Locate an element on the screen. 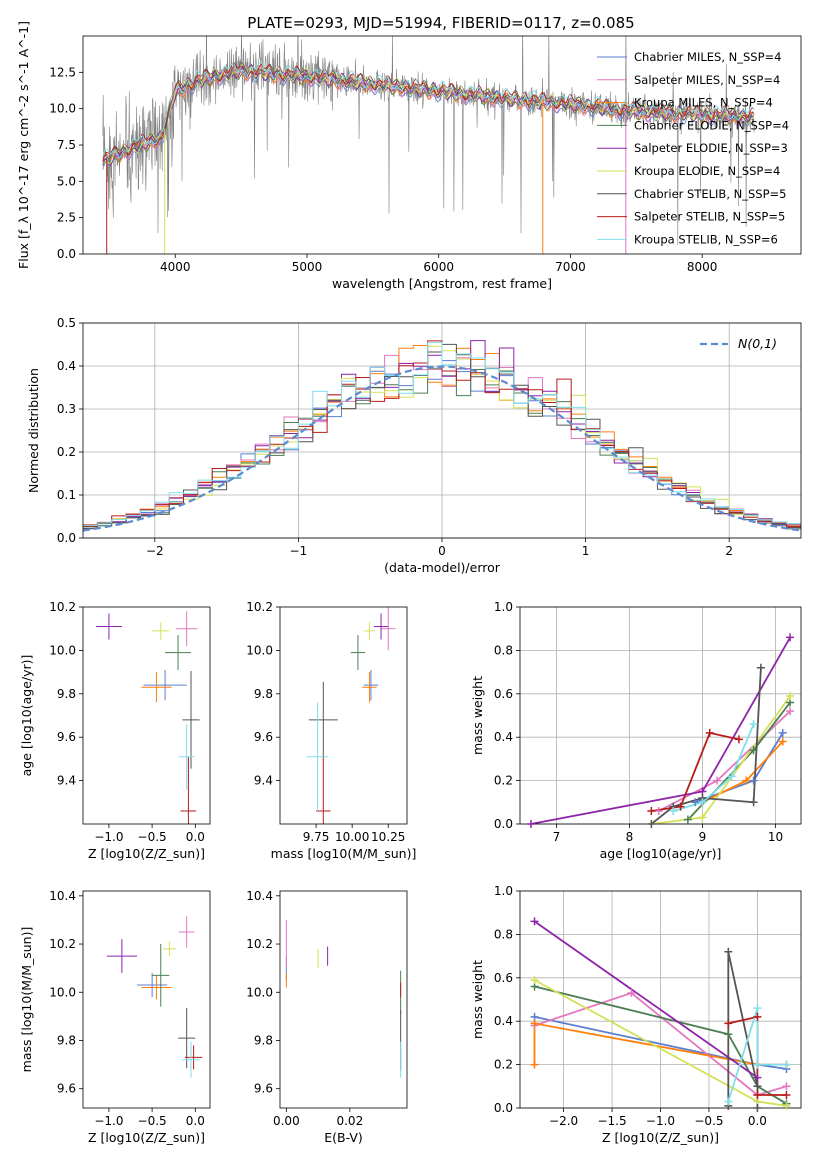  y-axis-label: Normed distribution is located at coordinates (33, 430).